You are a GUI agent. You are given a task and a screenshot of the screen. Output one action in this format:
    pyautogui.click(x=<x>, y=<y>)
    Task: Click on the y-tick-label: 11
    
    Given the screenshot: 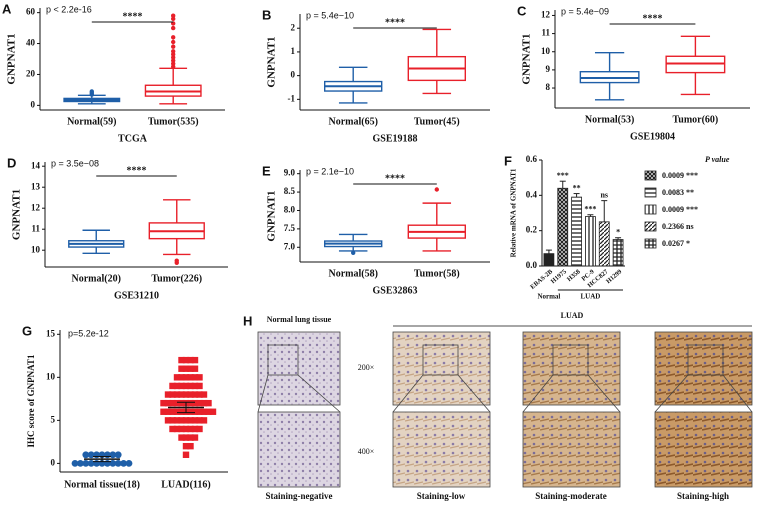 What is the action you would take?
    pyautogui.click(x=545, y=33)
    